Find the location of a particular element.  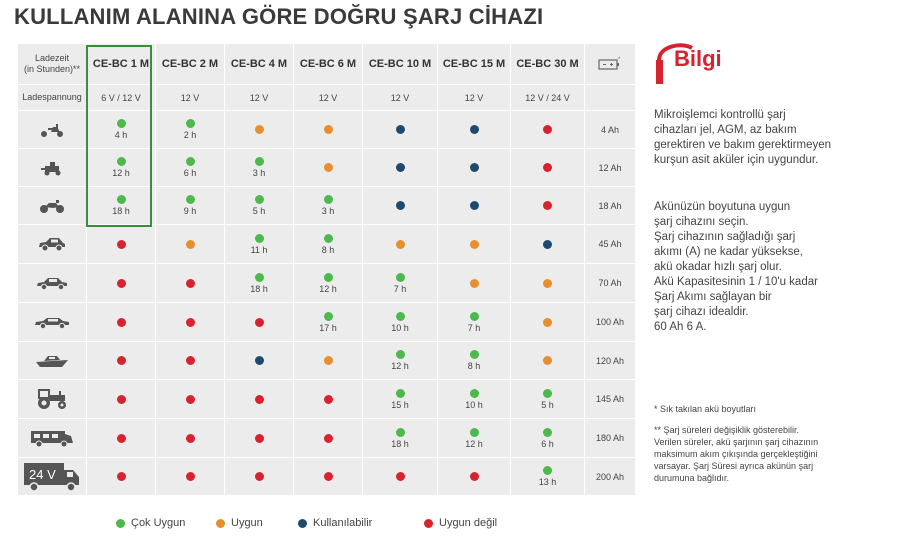

battery-capacity: 18 Ah is located at coordinates (610, 205).